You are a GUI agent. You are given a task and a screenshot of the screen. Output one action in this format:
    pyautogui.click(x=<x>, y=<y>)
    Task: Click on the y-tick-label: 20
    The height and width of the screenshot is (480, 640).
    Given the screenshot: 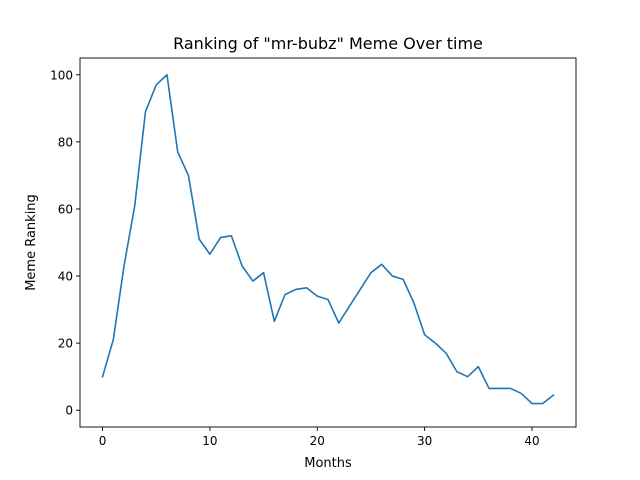 What is the action you would take?
    pyautogui.click(x=65, y=344)
    